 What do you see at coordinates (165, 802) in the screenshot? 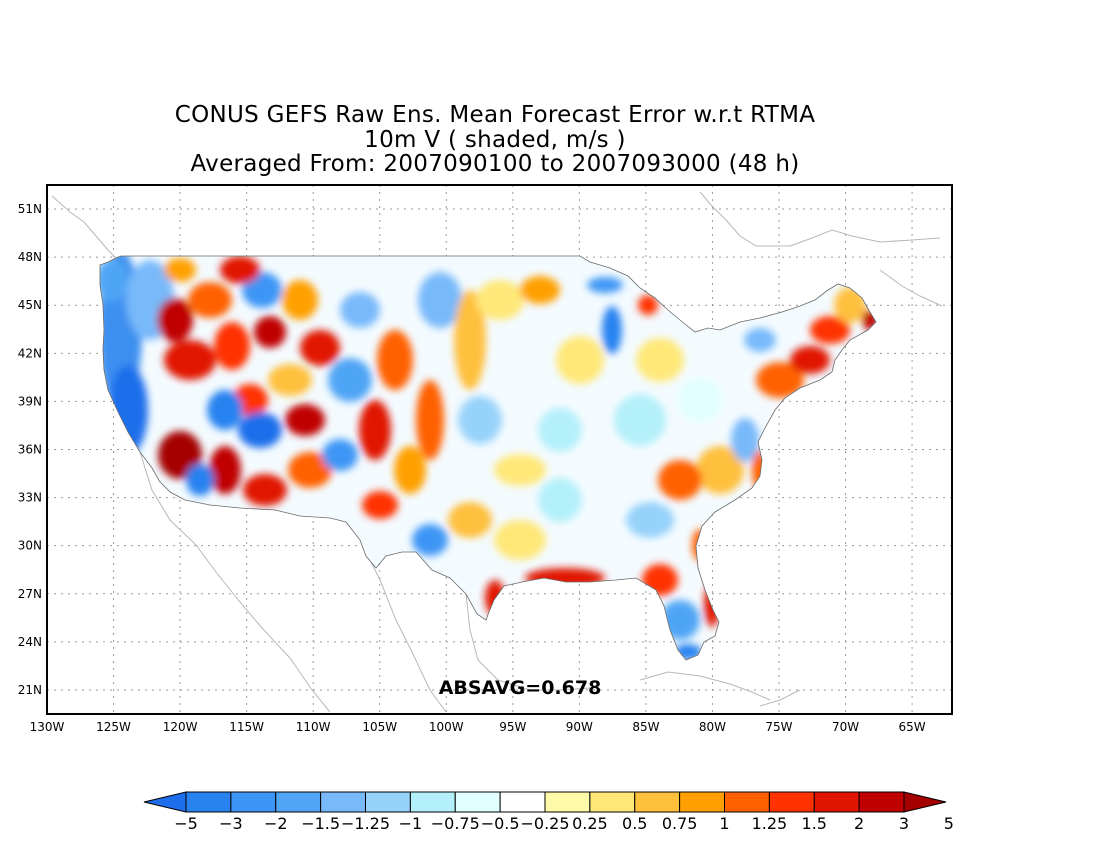
I see `colorbar-low-arrow` at bounding box center [165, 802].